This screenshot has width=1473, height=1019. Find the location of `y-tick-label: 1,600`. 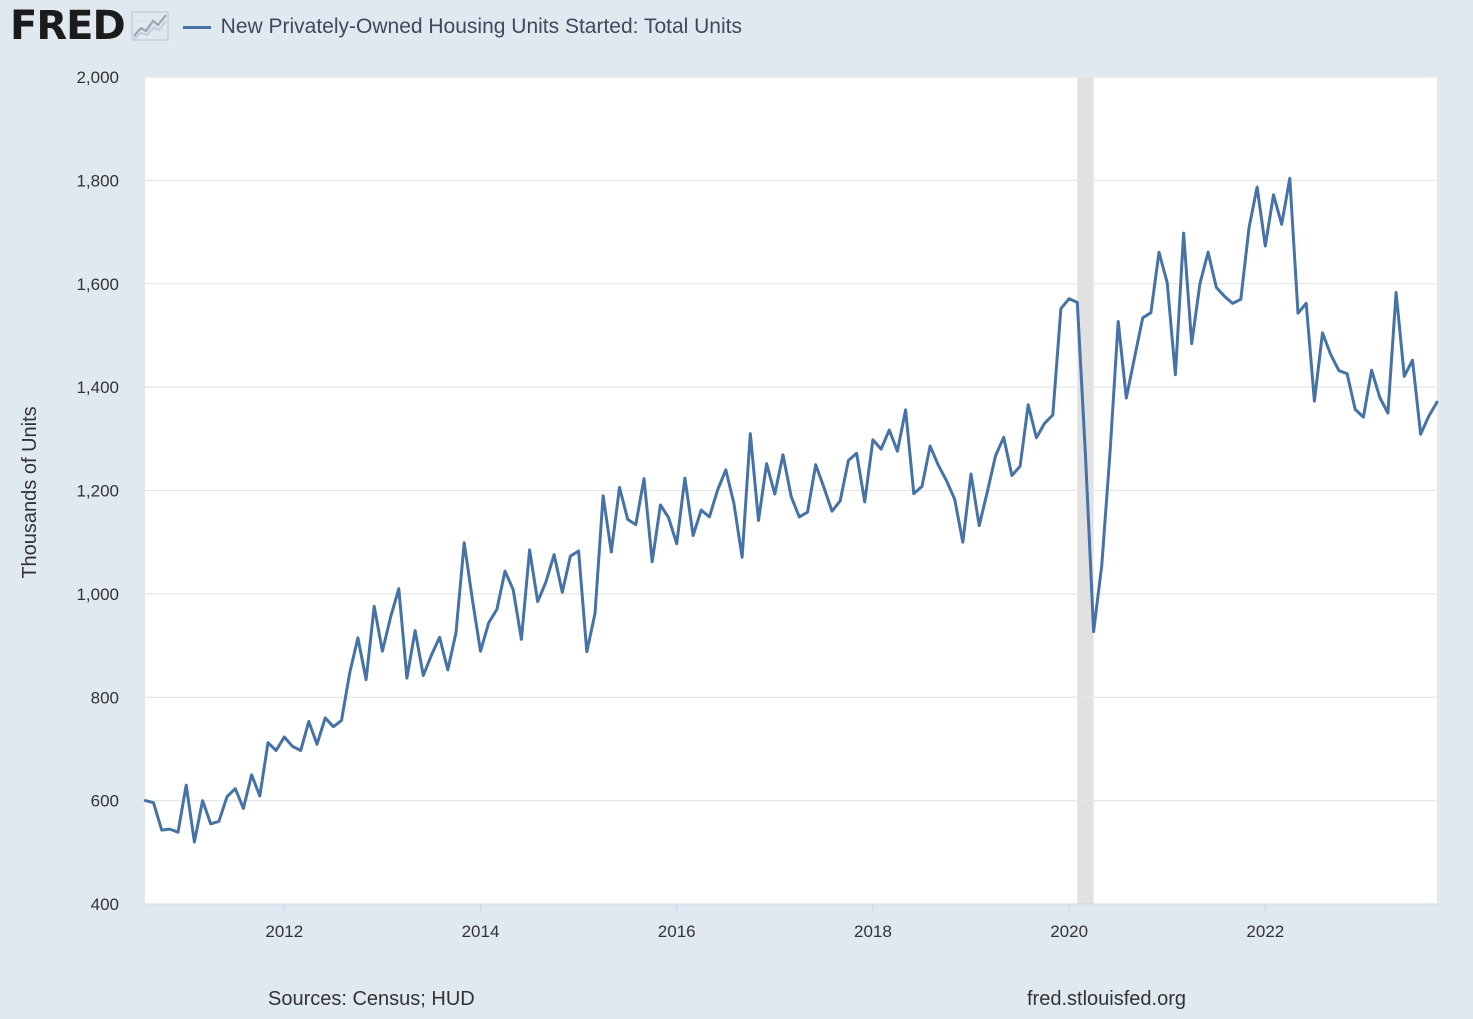

y-tick-label: 1,600 is located at coordinates (97, 284).